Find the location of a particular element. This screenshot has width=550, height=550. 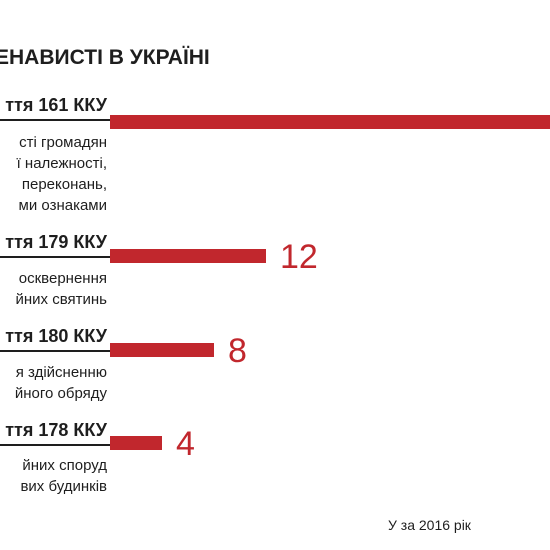

category-description: сті громадян is located at coordinates (63, 142).